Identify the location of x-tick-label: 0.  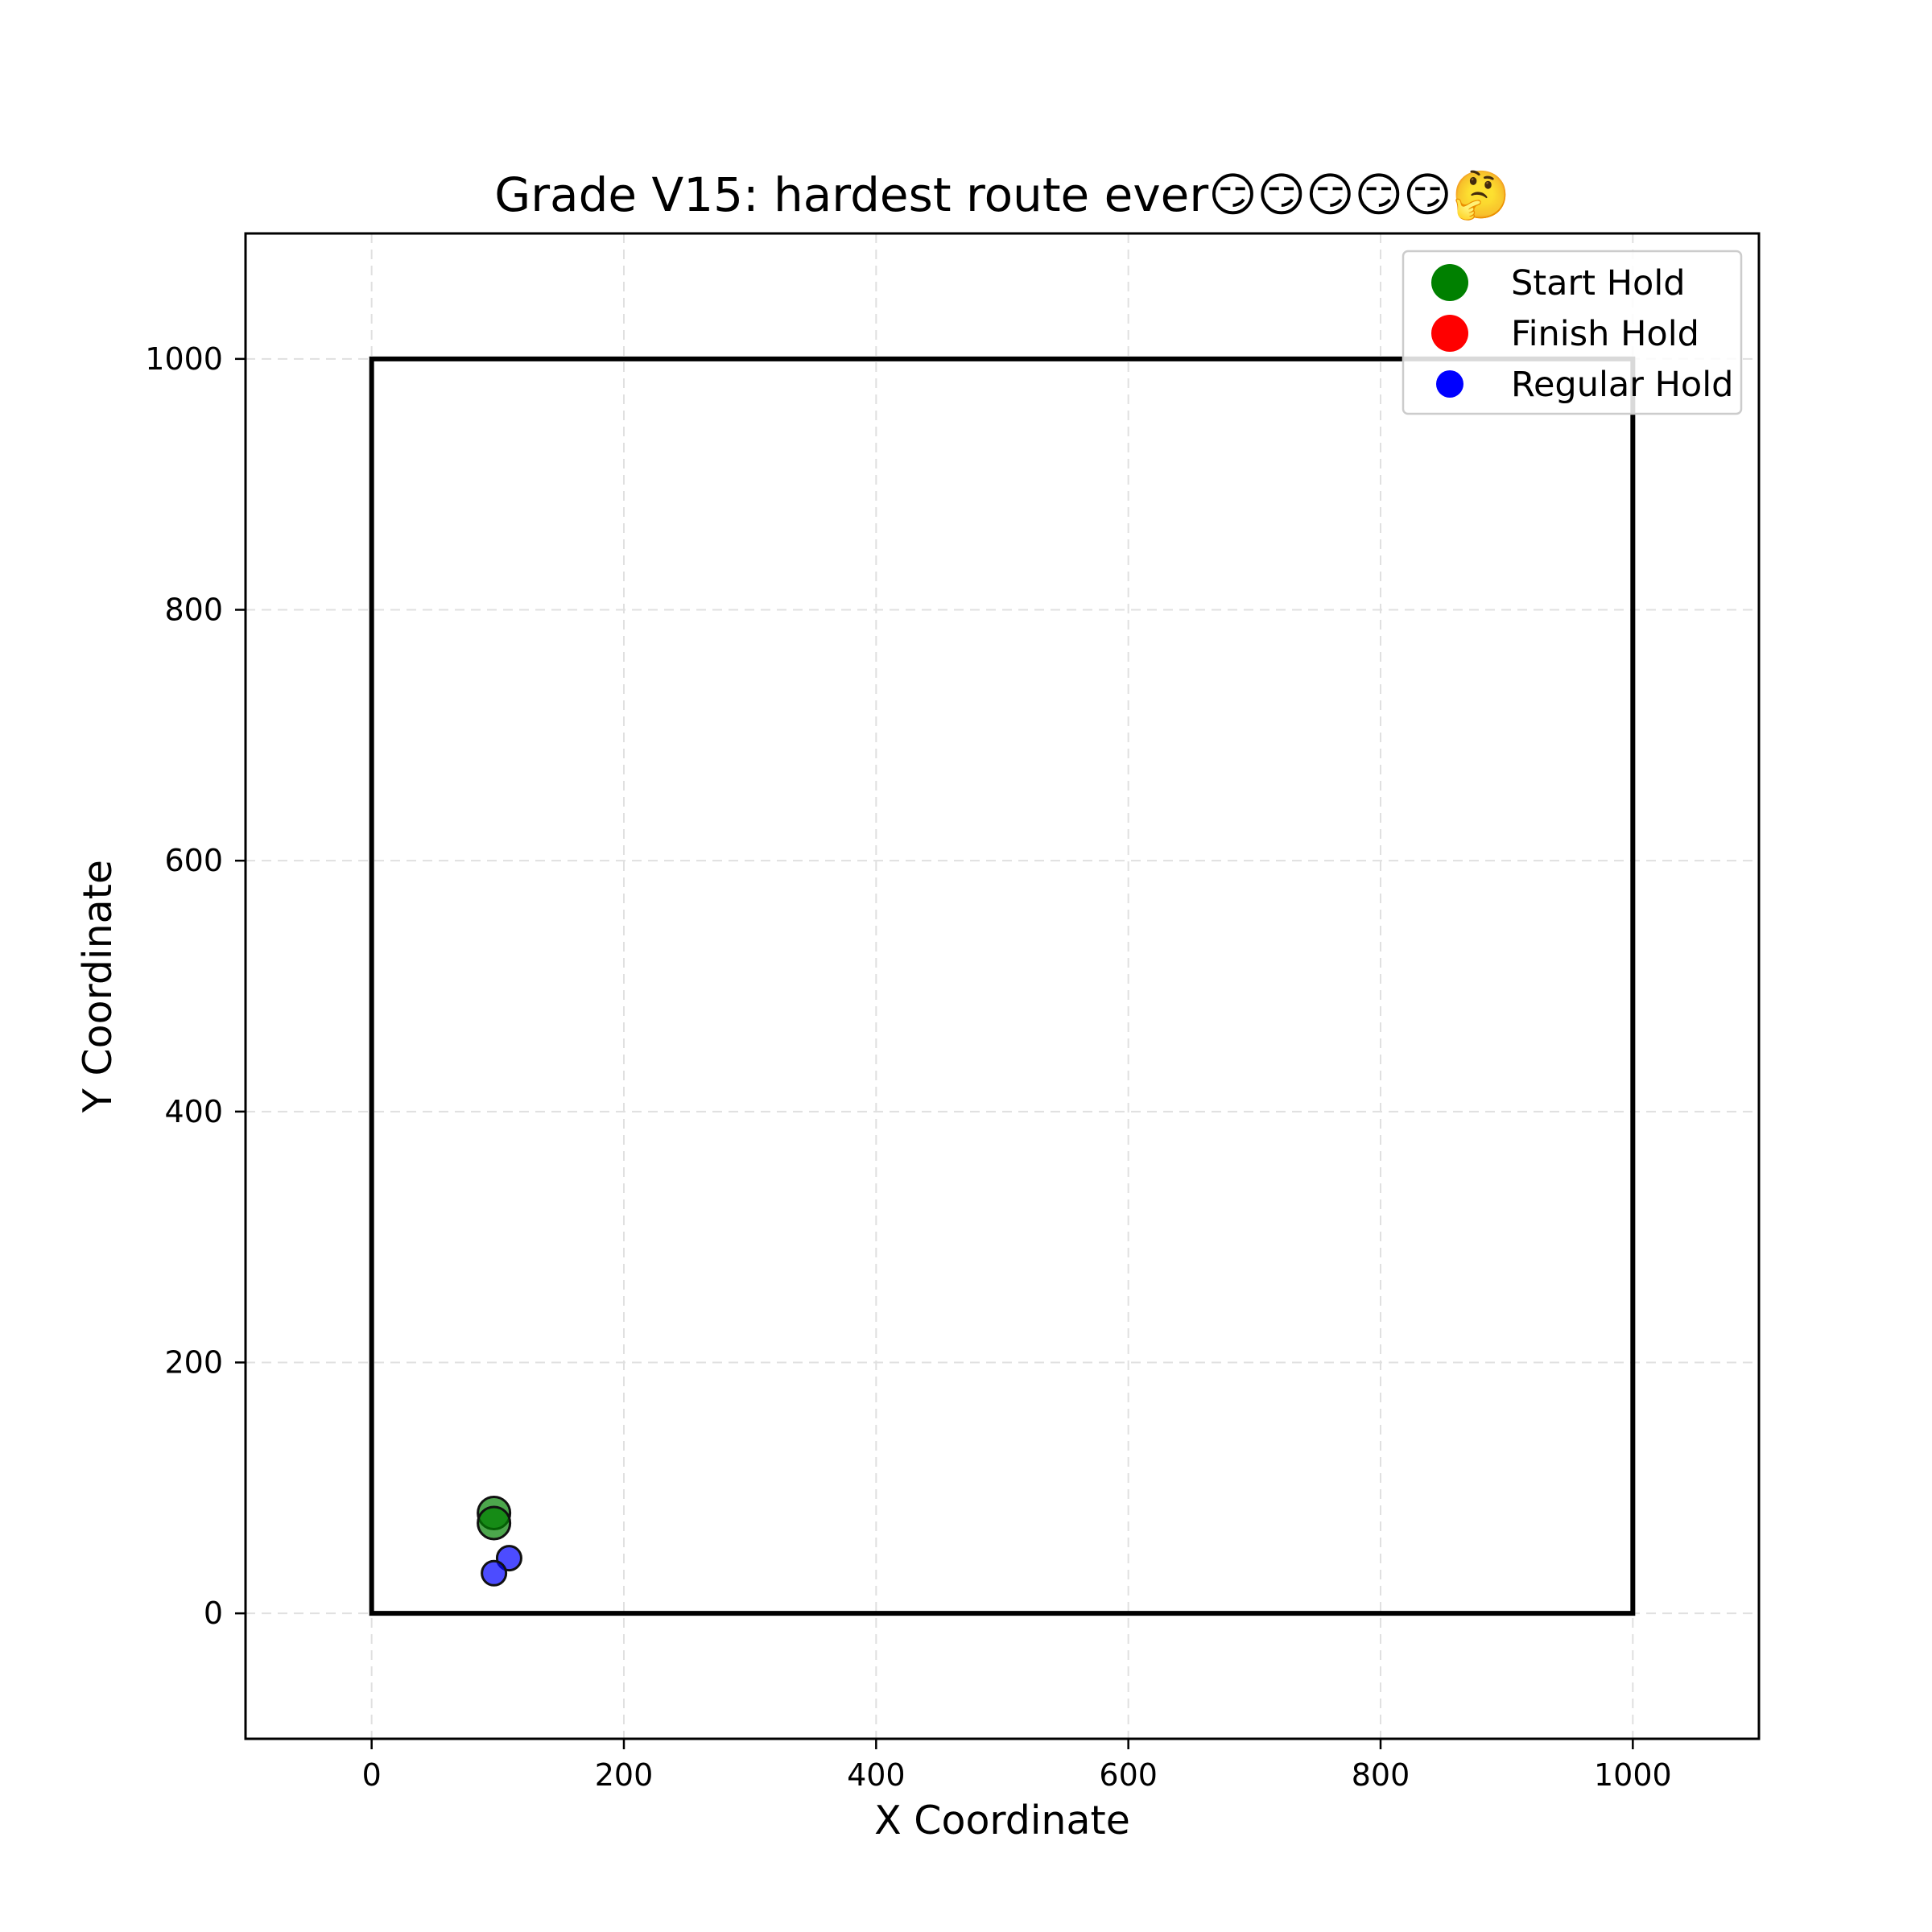
(372, 1775).